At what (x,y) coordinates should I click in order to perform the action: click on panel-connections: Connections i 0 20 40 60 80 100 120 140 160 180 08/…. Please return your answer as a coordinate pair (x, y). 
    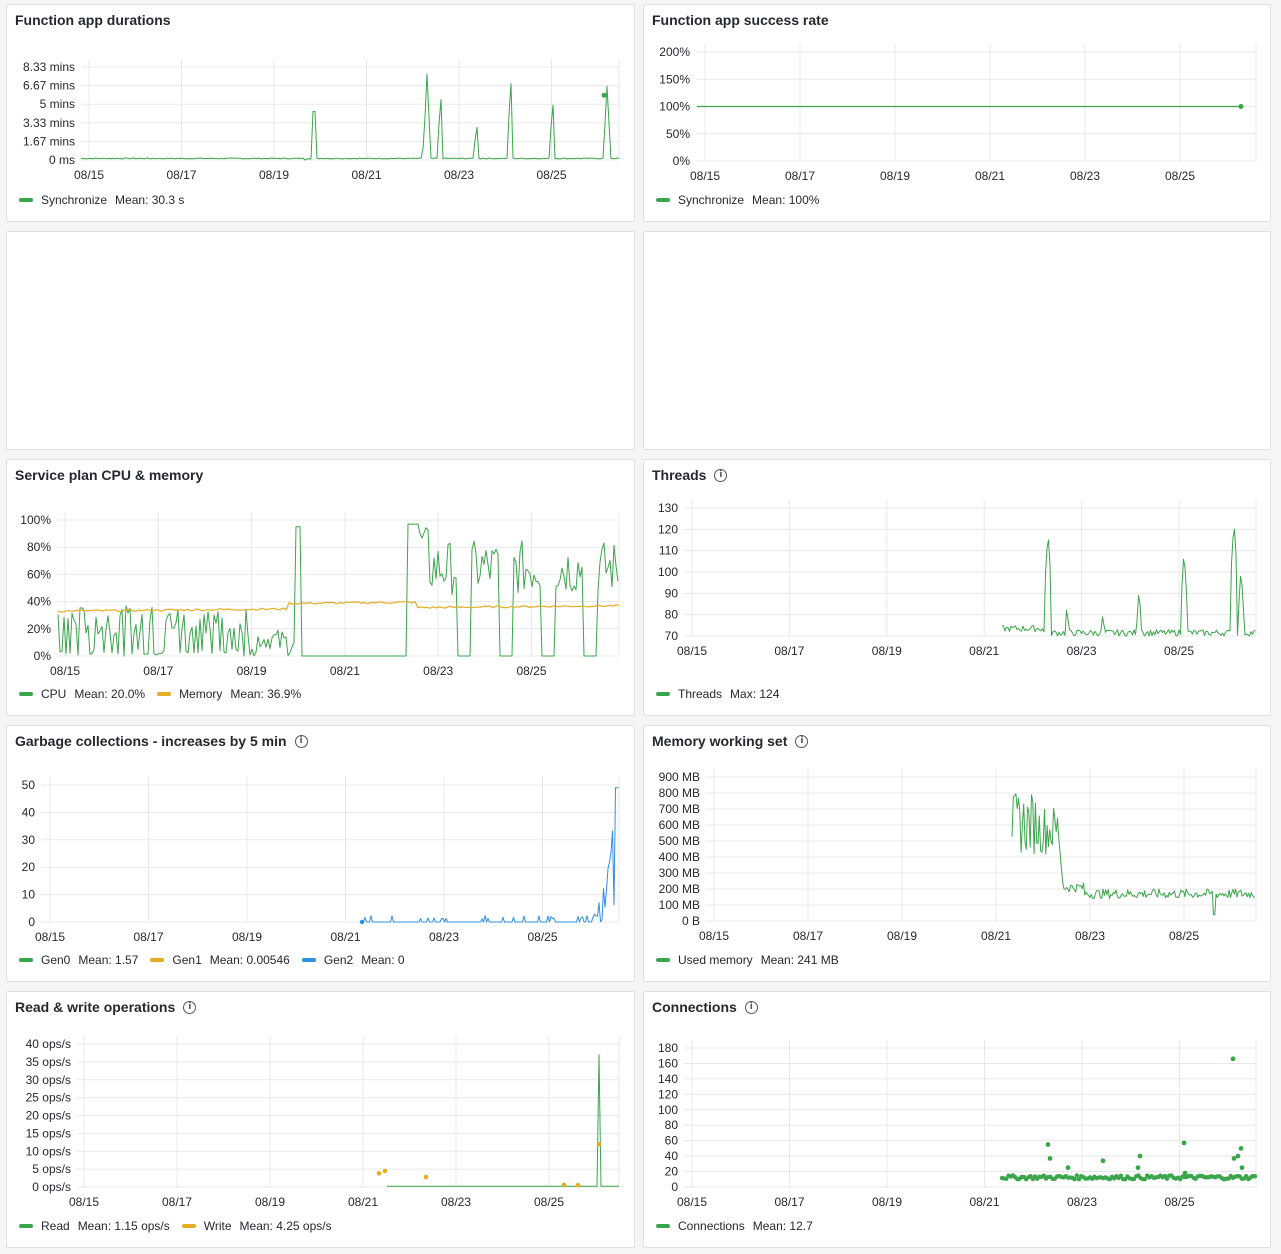
    Looking at the image, I should click on (957, 1119).